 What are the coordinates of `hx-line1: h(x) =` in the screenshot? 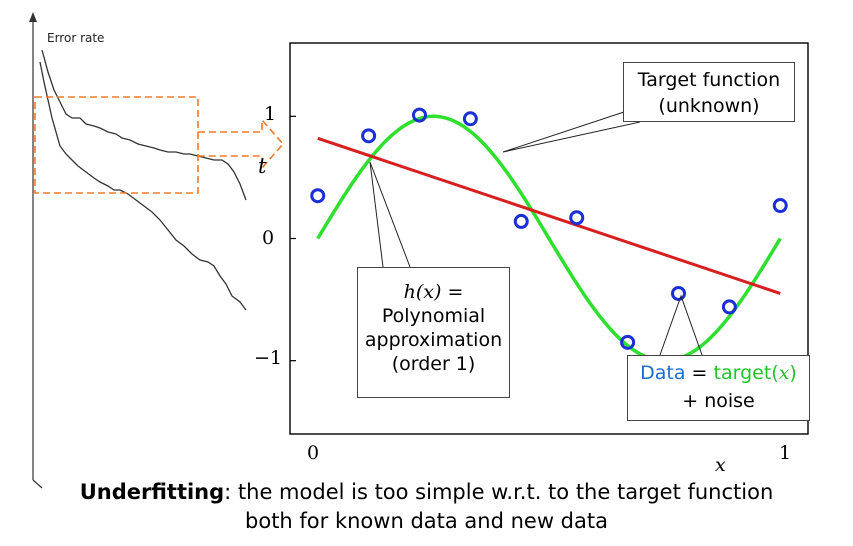 It's located at (433, 292).